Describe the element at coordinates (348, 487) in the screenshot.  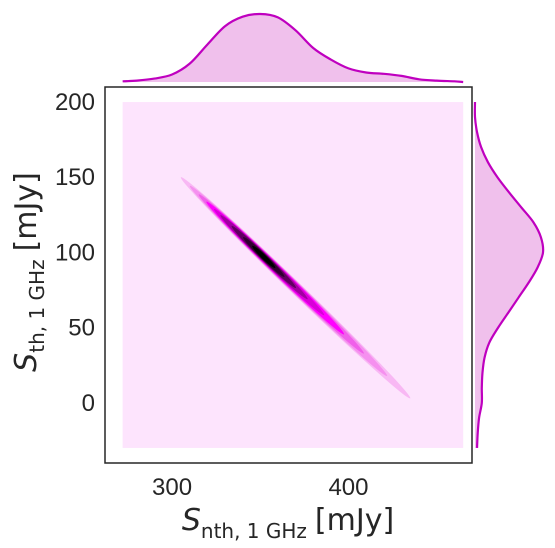
I see `x-tick-label: 400` at that location.